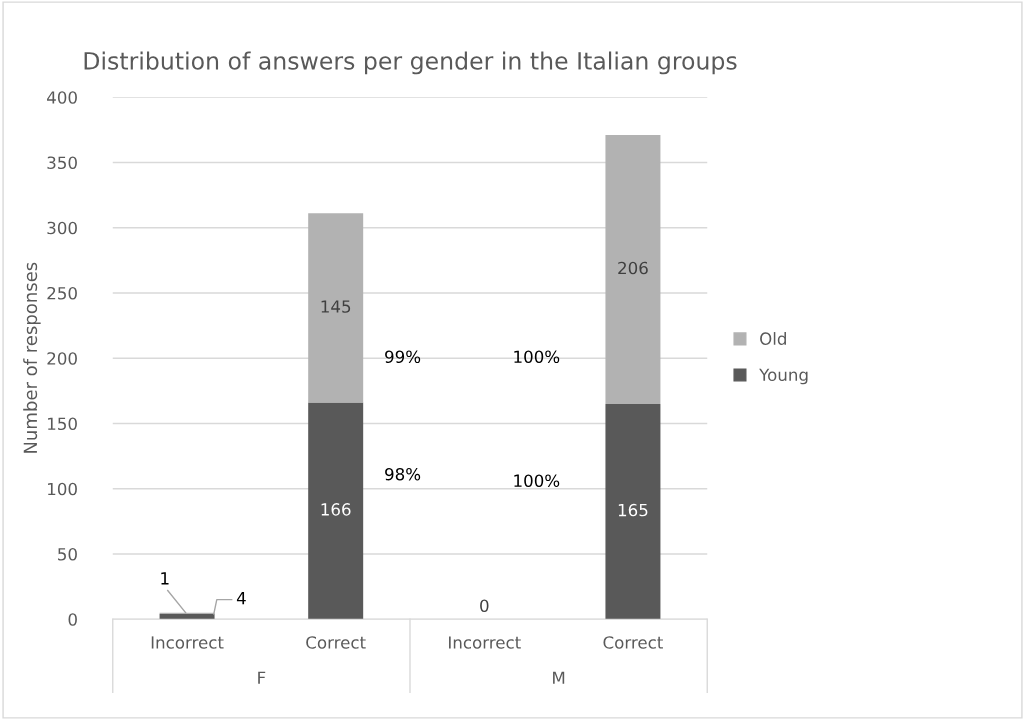 This screenshot has width=1025, height=720. What do you see at coordinates (62, 489) in the screenshot?
I see `y-tick-label: 100` at bounding box center [62, 489].